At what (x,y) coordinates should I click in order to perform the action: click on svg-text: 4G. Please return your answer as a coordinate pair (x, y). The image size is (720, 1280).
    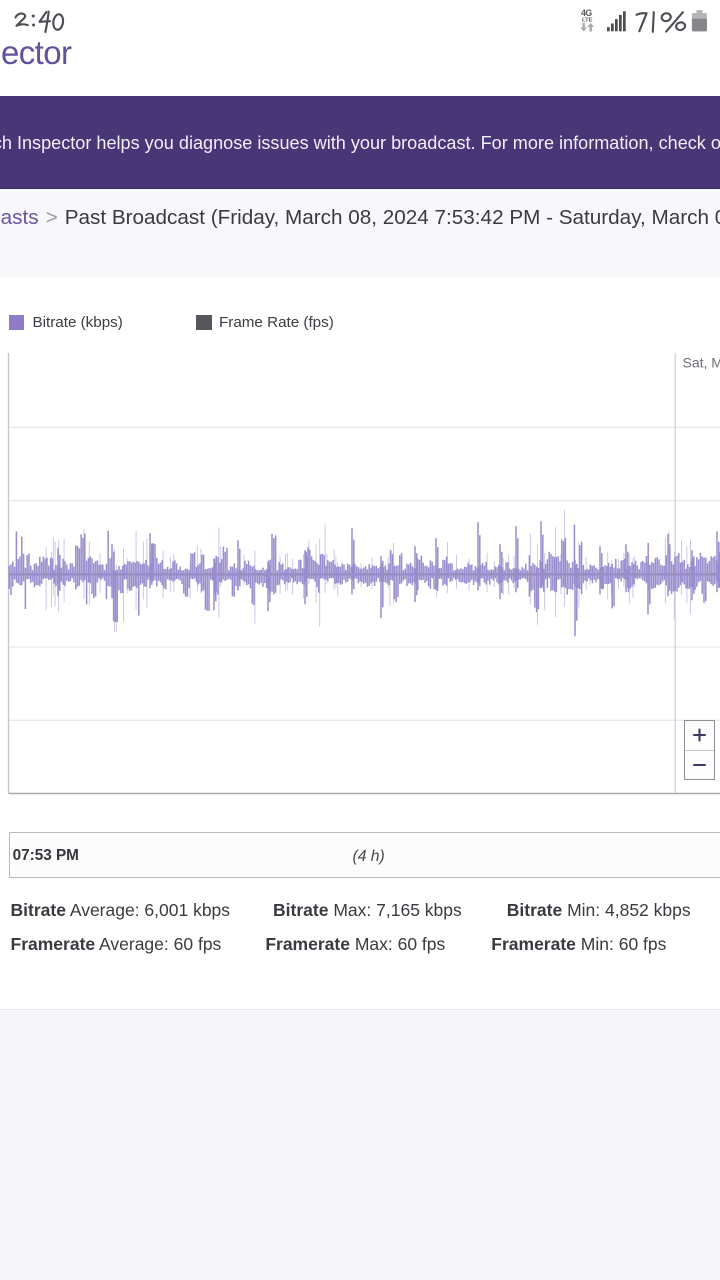
    Looking at the image, I should click on (586, 13).